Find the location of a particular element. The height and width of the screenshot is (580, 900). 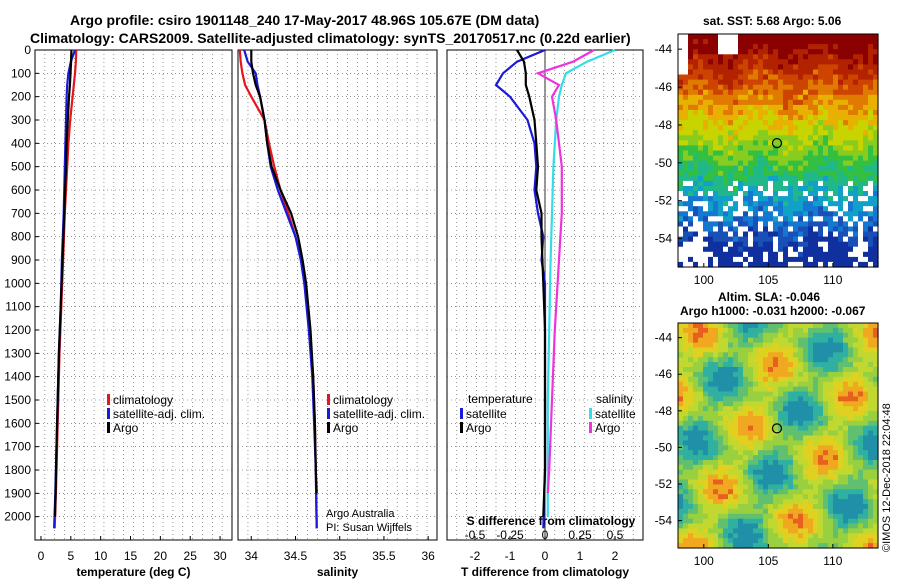

x-tick-label: 1 is located at coordinates (580, 556).